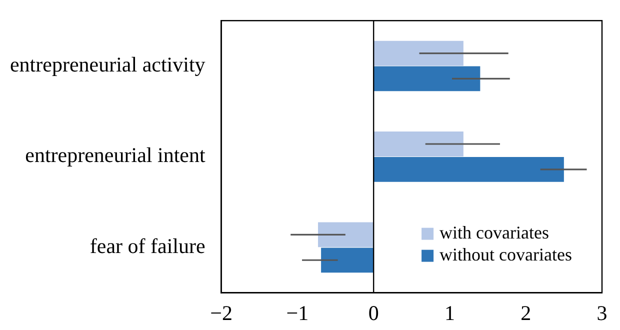 The width and height of the screenshot is (620, 330). What do you see at coordinates (221, 312) in the screenshot?
I see `x-tick-label: −2` at bounding box center [221, 312].